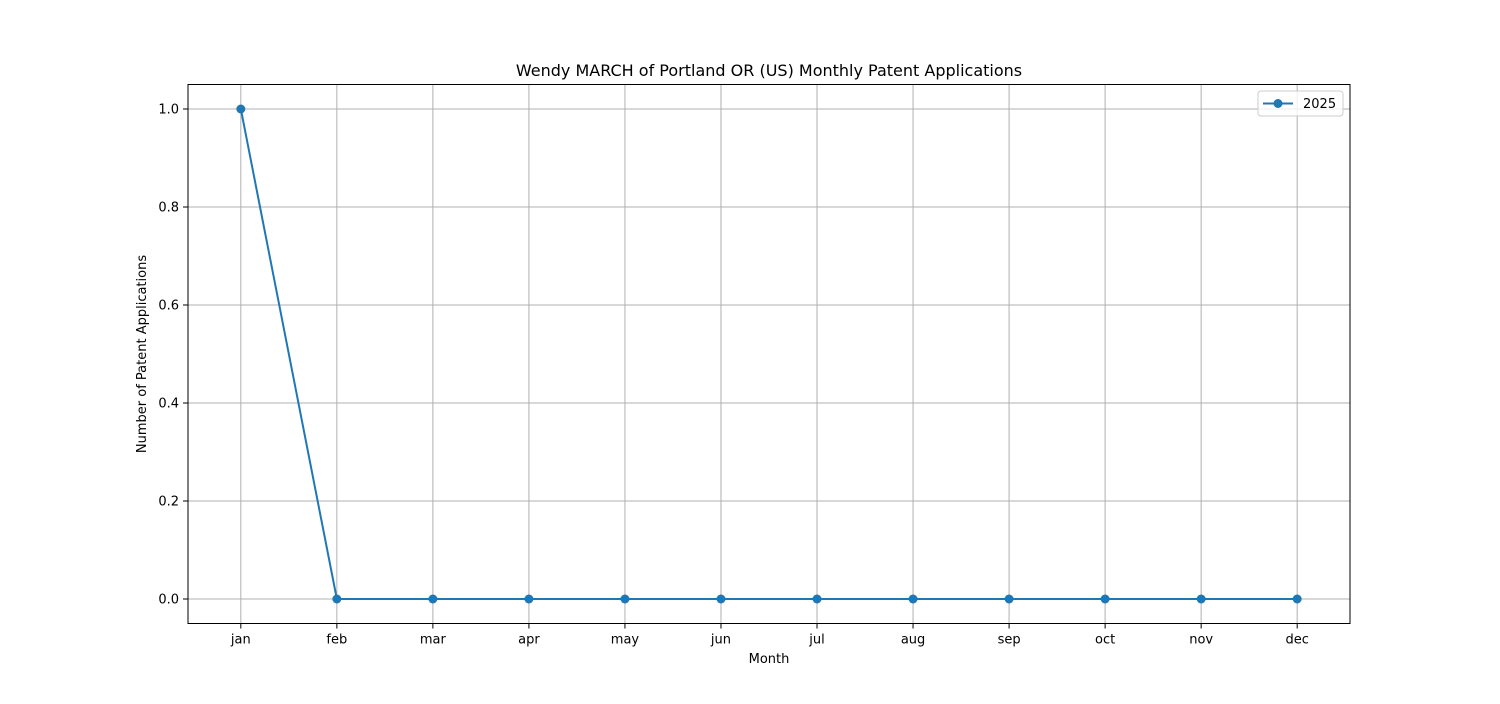  Describe the element at coordinates (336, 640) in the screenshot. I see `x-tick-label-feb: feb` at that location.